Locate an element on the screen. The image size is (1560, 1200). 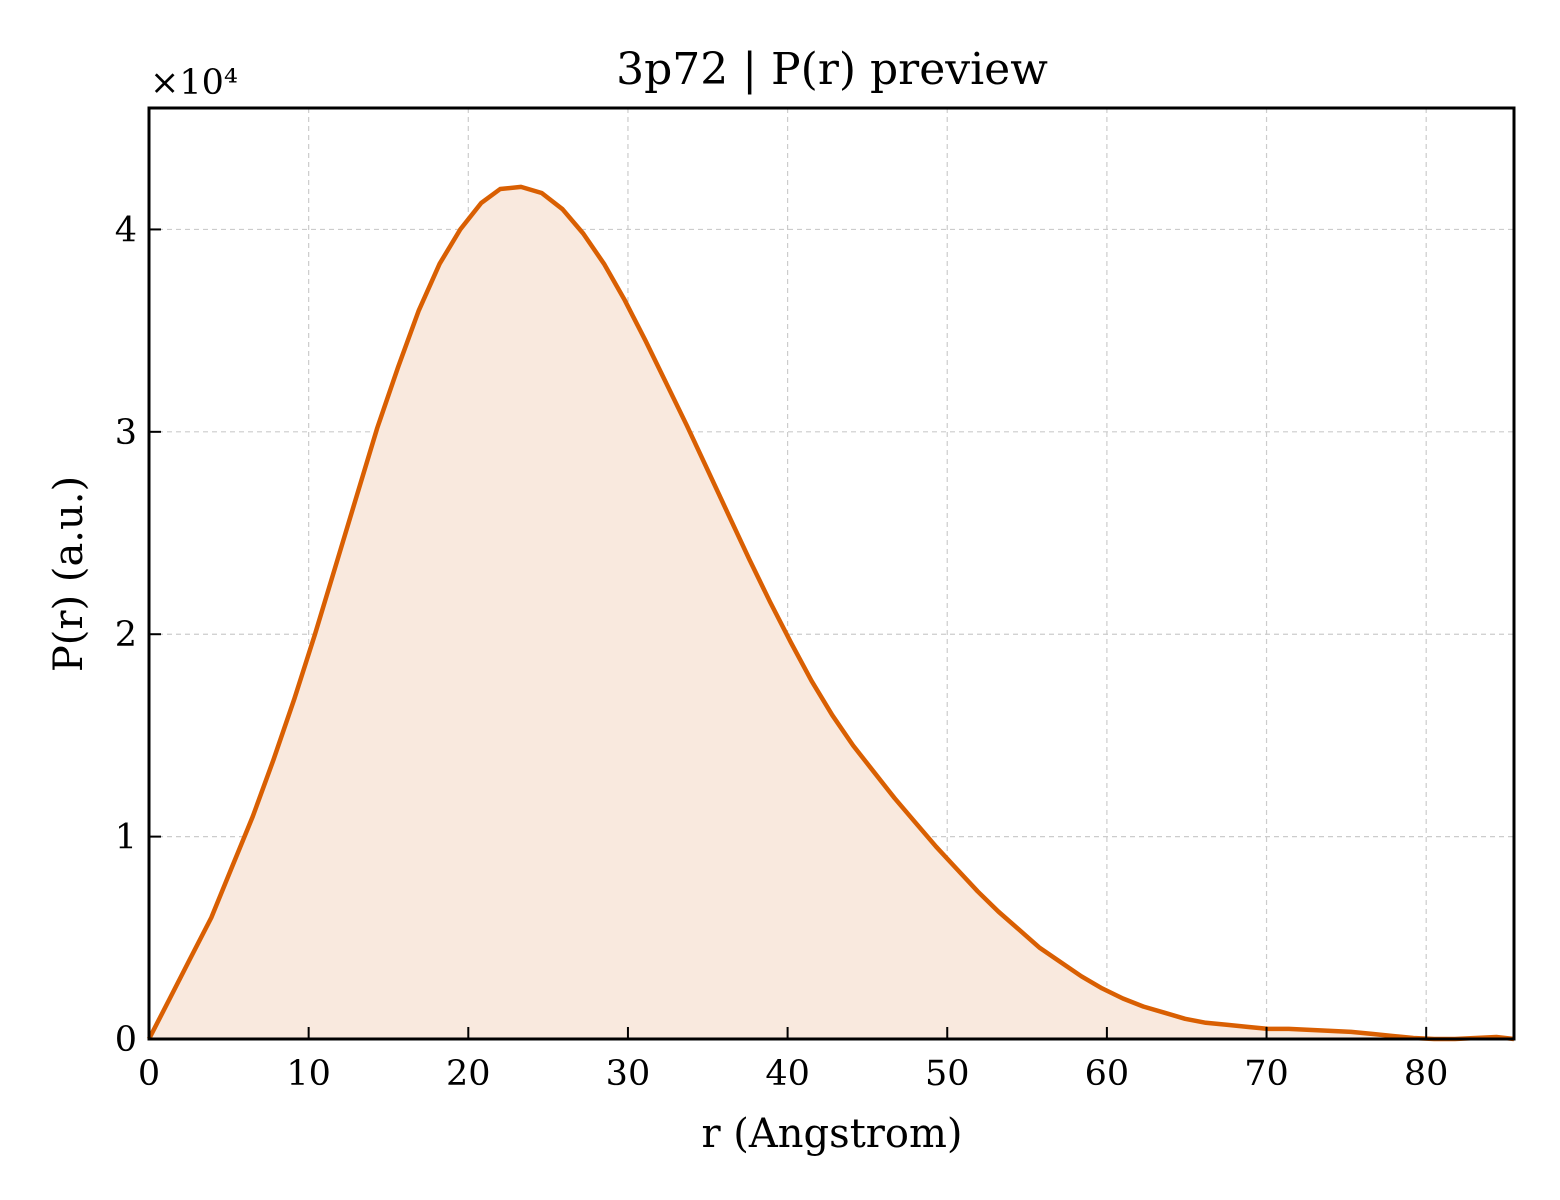
y-axis-label: P(r) (a.u.) is located at coordinates (69, 574).